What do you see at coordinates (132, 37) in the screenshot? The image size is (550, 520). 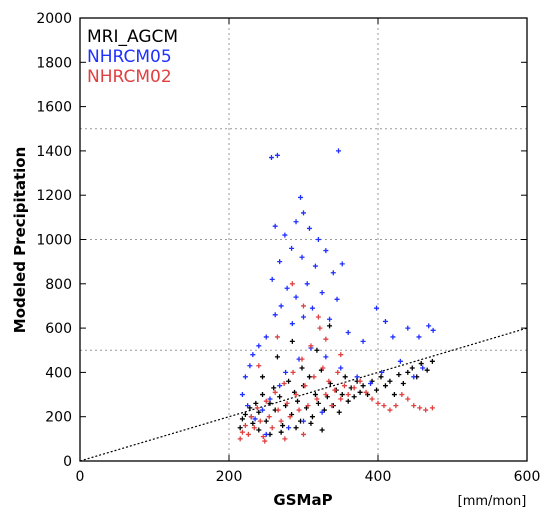 I see `legend-mri-agcm: MRI_AGCM` at bounding box center [132, 37].